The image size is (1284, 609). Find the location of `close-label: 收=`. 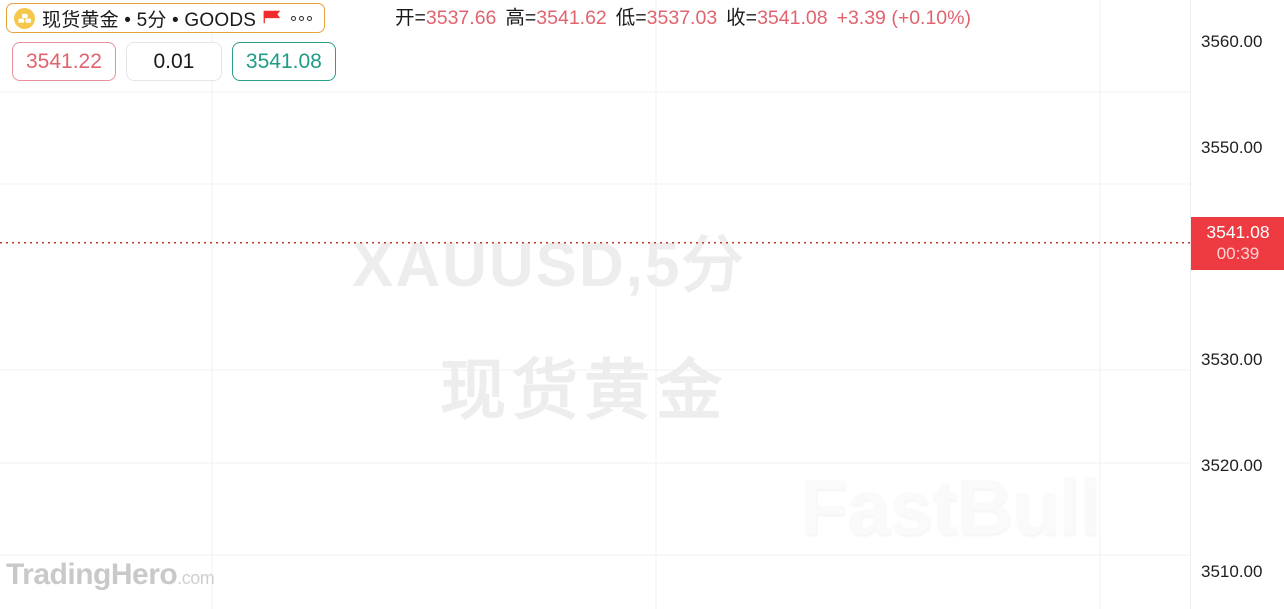

close-label: 收= is located at coordinates (742, 18).